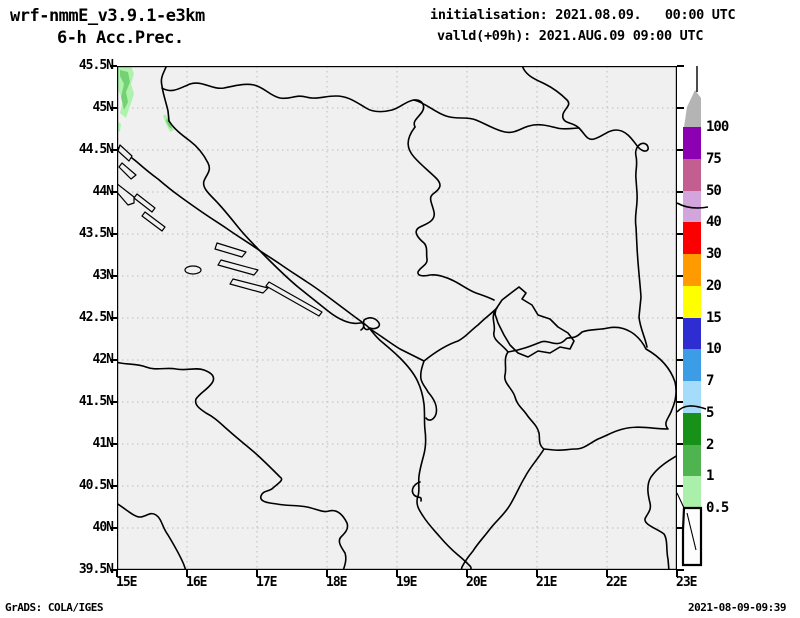 The height and width of the screenshot is (618, 800). Describe the element at coordinates (126, 582) in the screenshot. I see `lon-label: 15E` at that location.